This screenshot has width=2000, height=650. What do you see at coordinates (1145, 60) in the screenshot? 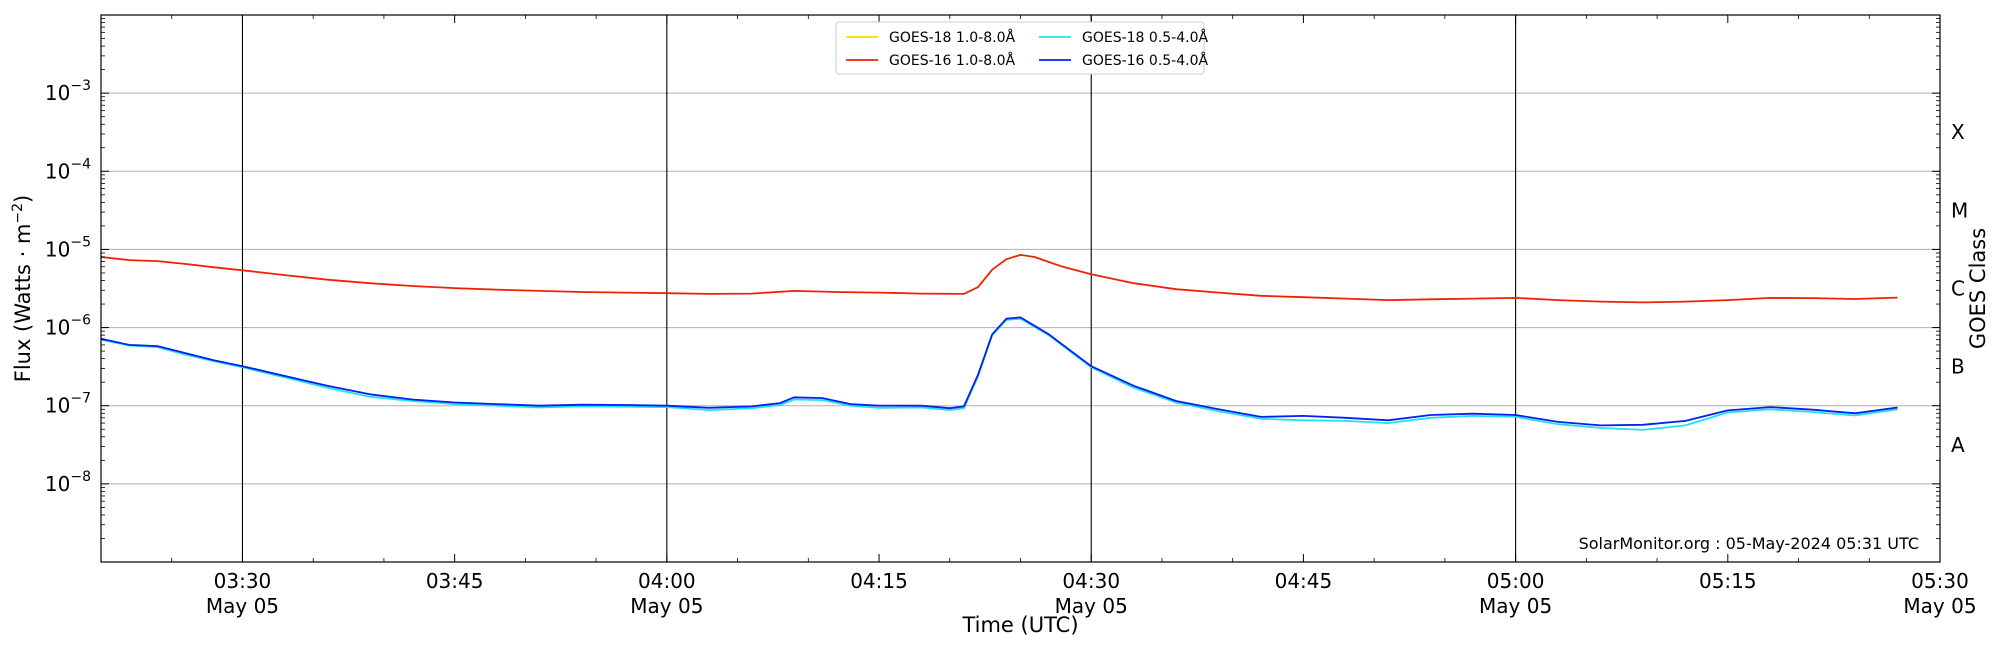
I see `legend-entry-label: GOES-16 0.5-4.0Å` at bounding box center [1145, 60].